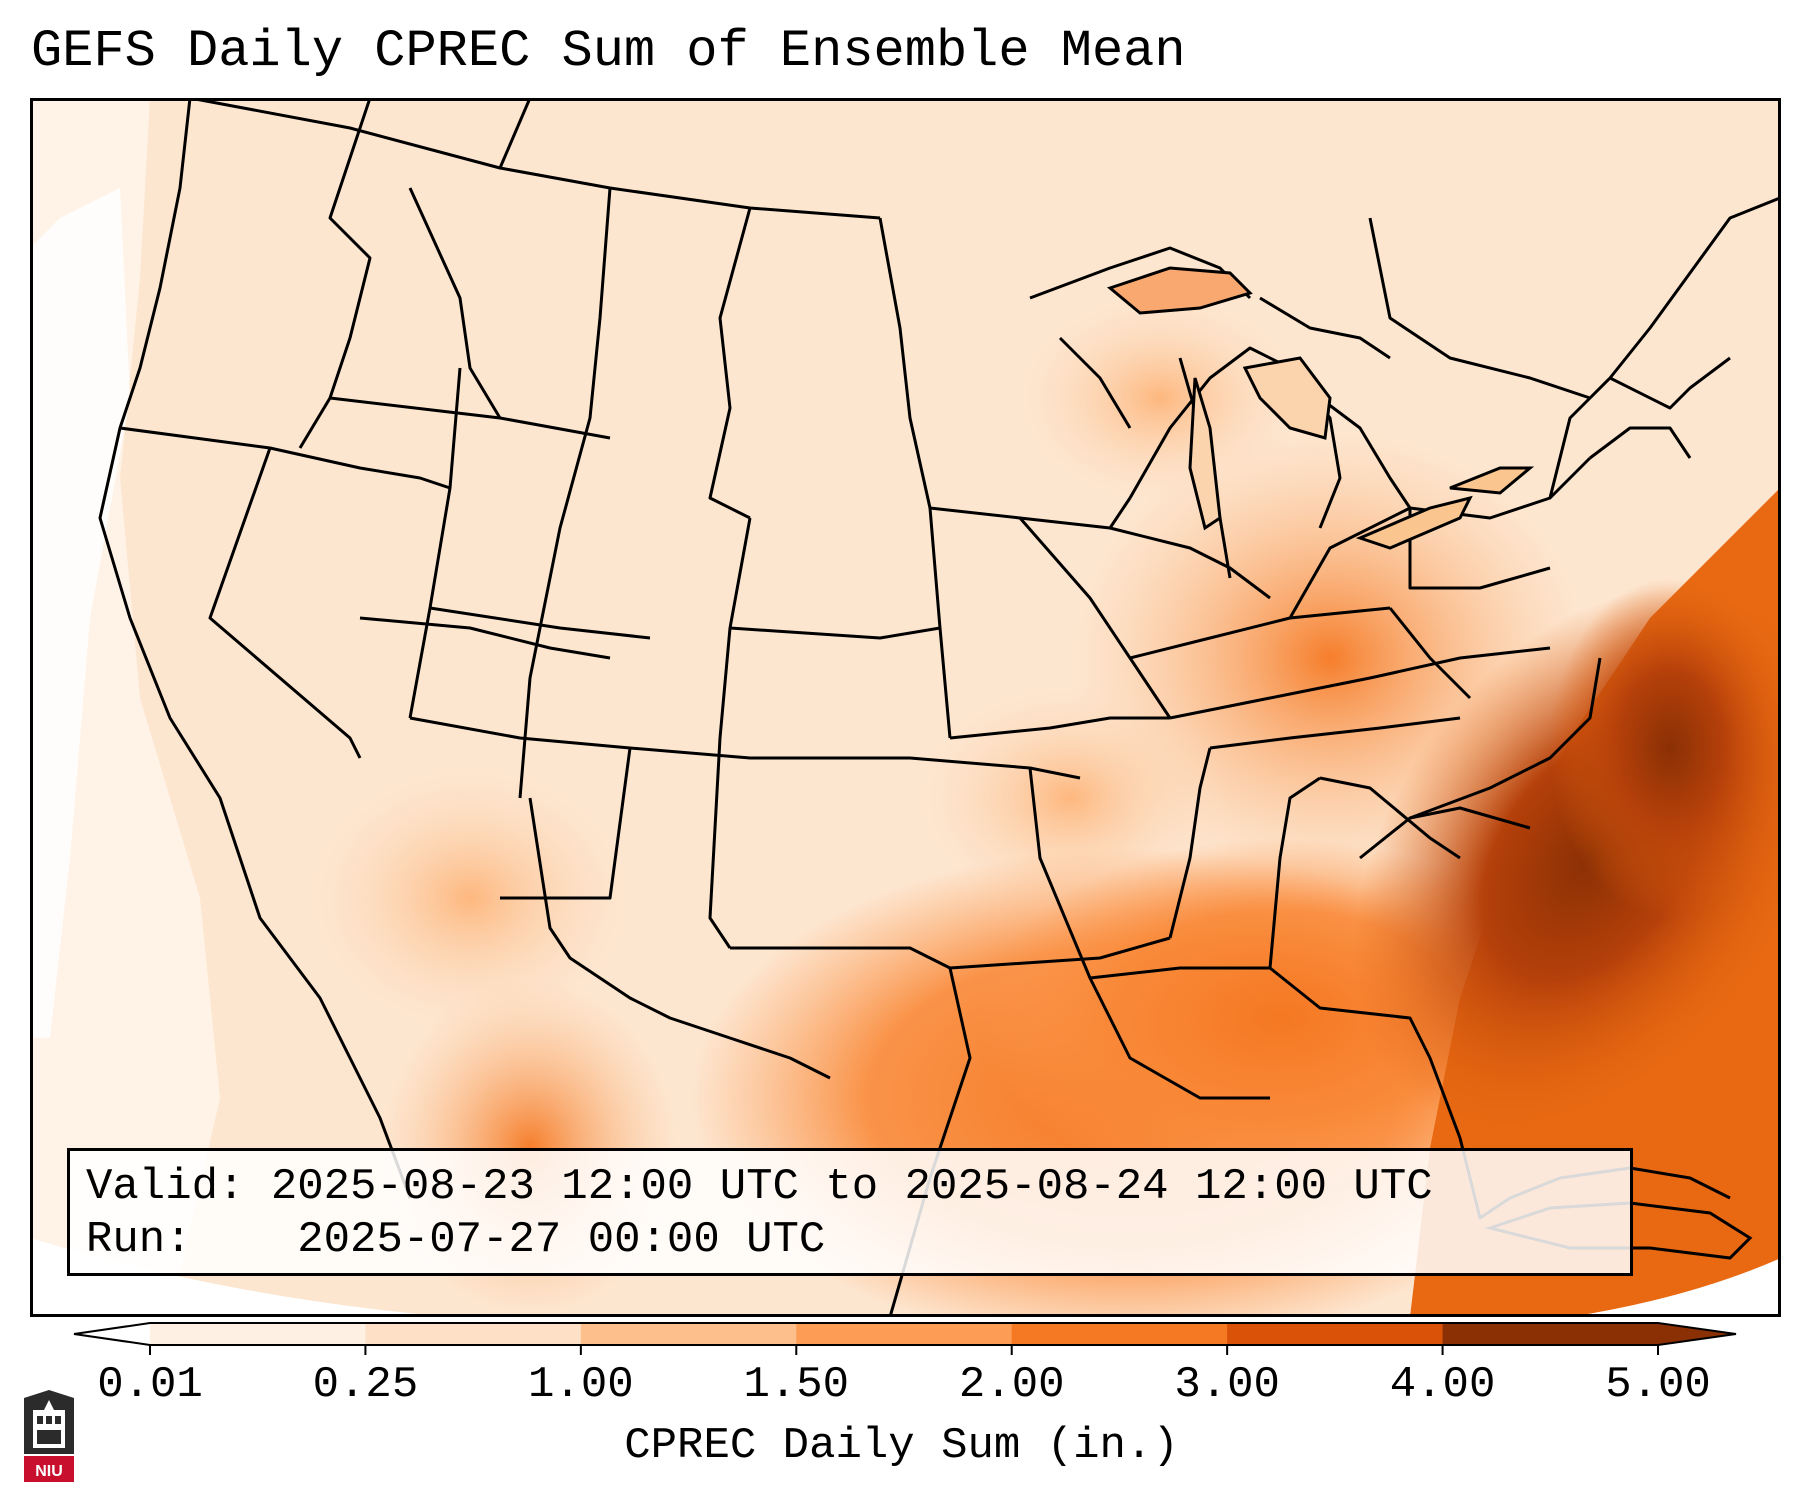 Image resolution: width=1803 pixels, height=1500 pixels. Describe the element at coordinates (365, 1385) in the screenshot. I see `colorbar-tick-label: 0.25` at that location.